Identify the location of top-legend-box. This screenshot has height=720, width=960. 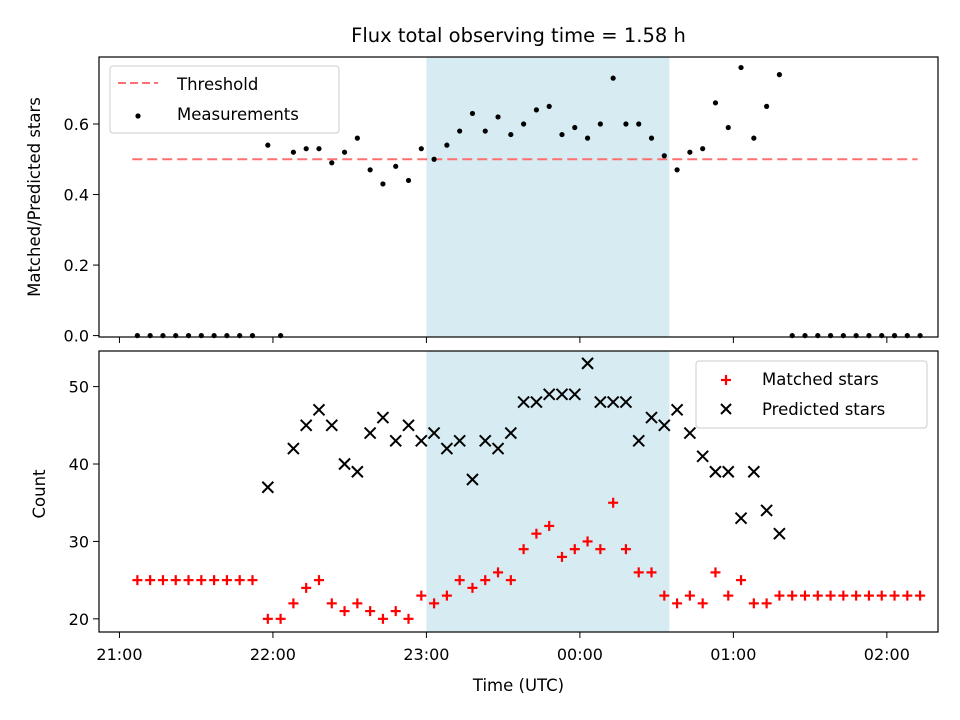
(224, 99).